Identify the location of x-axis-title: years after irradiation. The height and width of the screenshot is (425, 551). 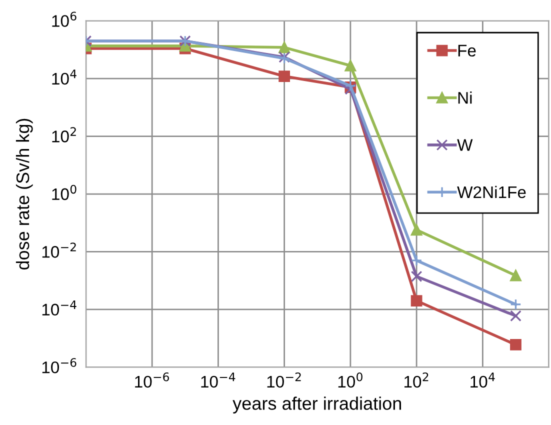
(317, 405).